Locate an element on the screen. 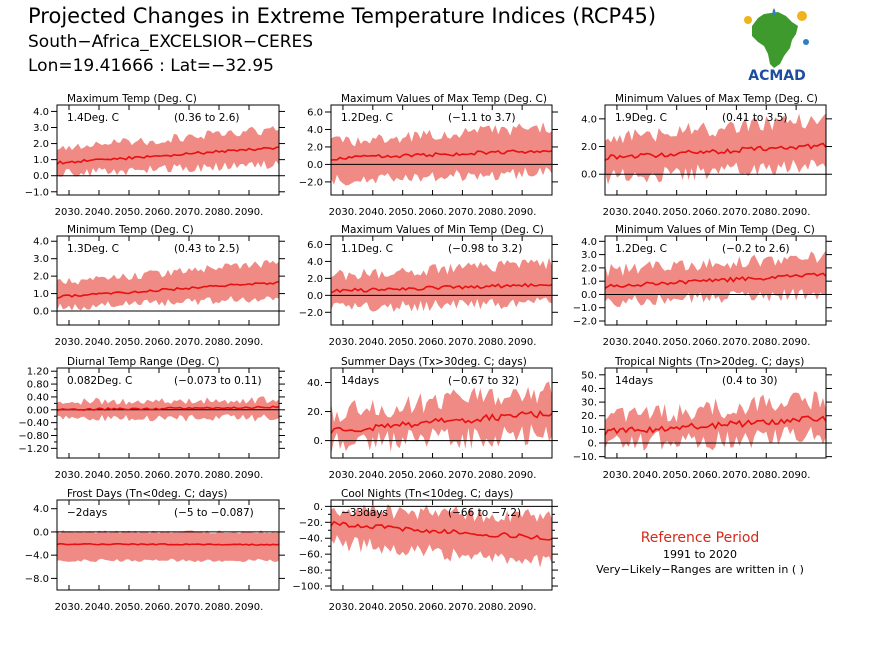  acmad-logo-text: ACMAD is located at coordinates (777, 76).